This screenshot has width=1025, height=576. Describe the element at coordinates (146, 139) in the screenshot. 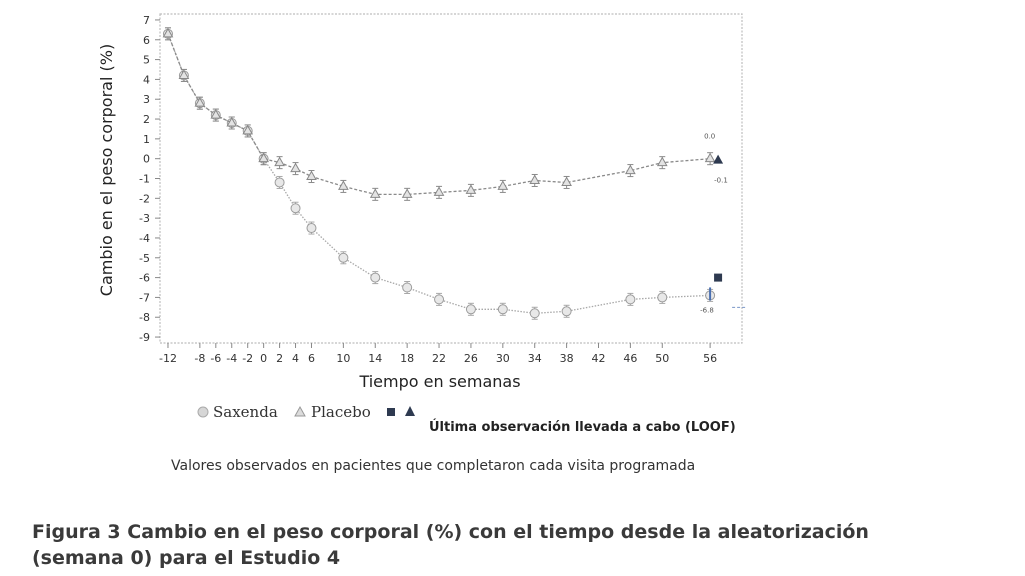

I see `y-tick-label: 1` at that location.